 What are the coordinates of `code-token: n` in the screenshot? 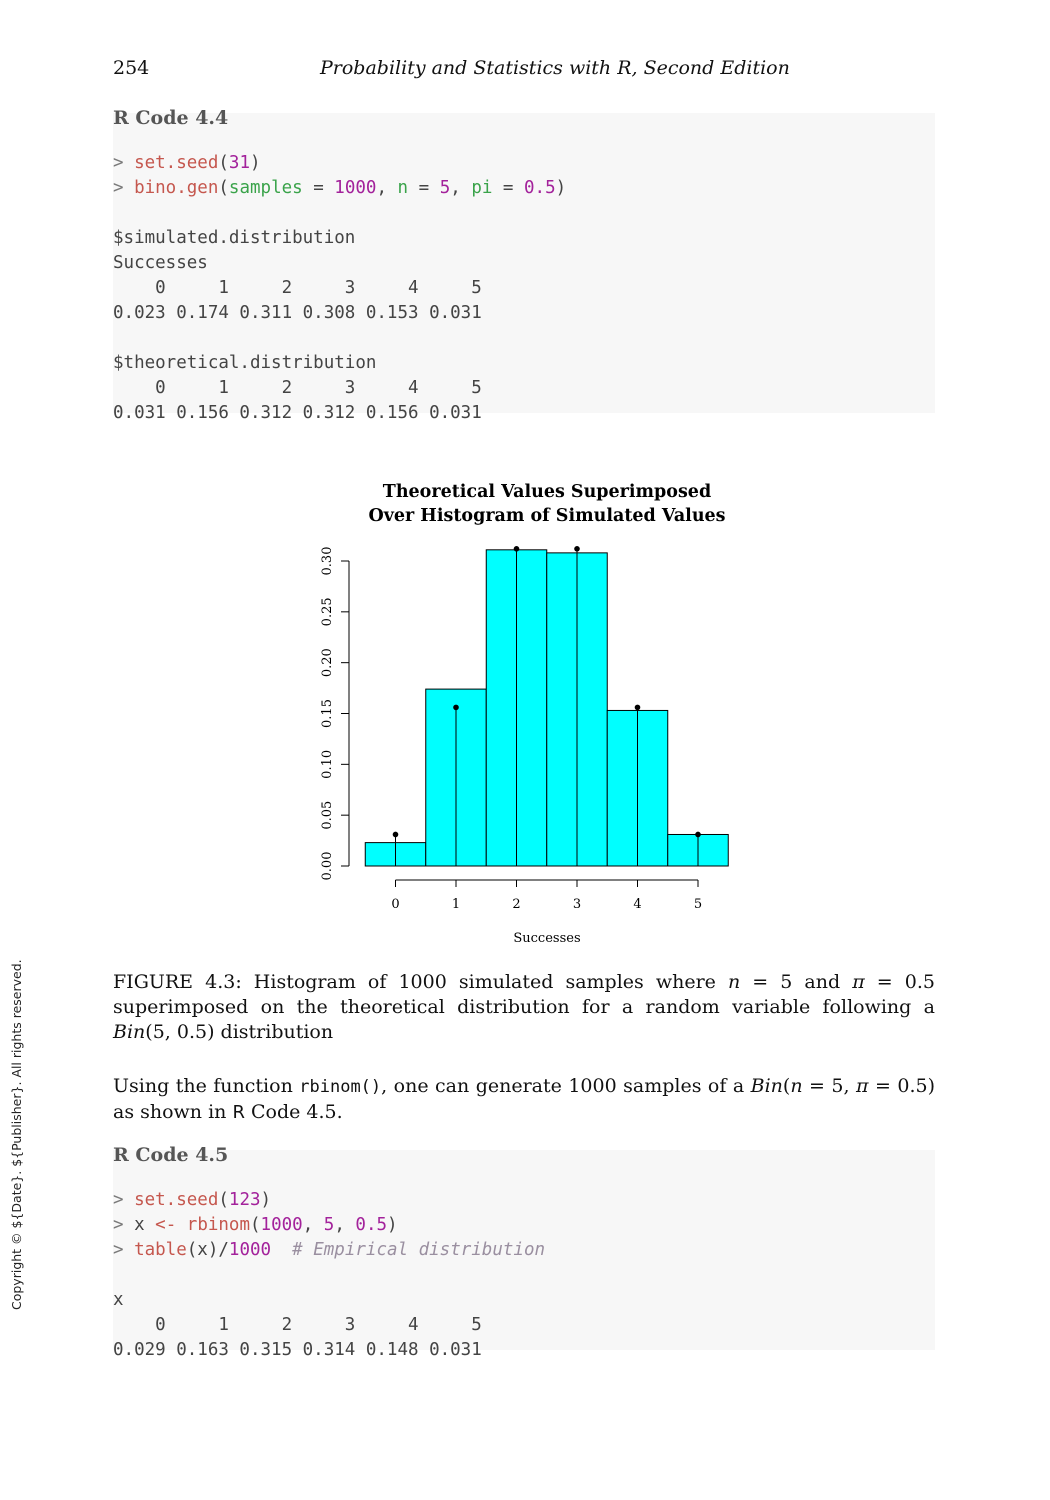 It's located at (403, 188).